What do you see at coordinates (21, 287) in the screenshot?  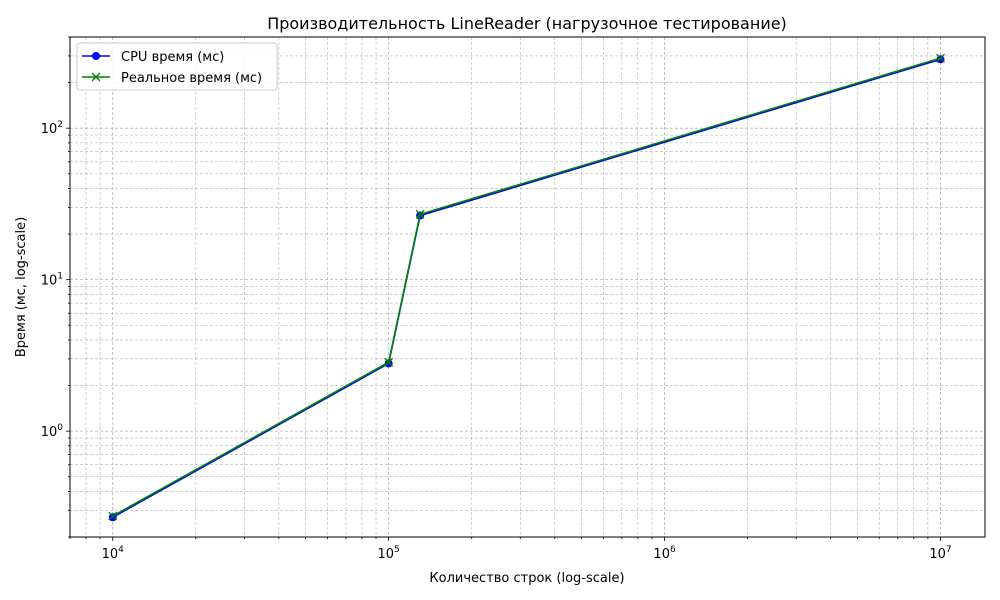 I see `y-axis-label: Время (мс, log-scale)` at bounding box center [21, 287].